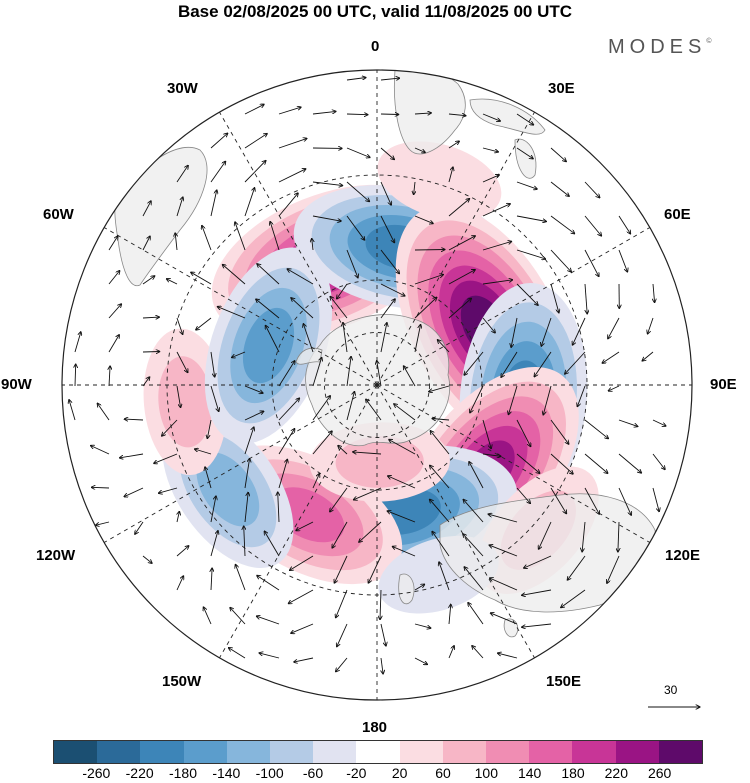  I want to click on colorbar-tick-label: -220, so click(139, 773).